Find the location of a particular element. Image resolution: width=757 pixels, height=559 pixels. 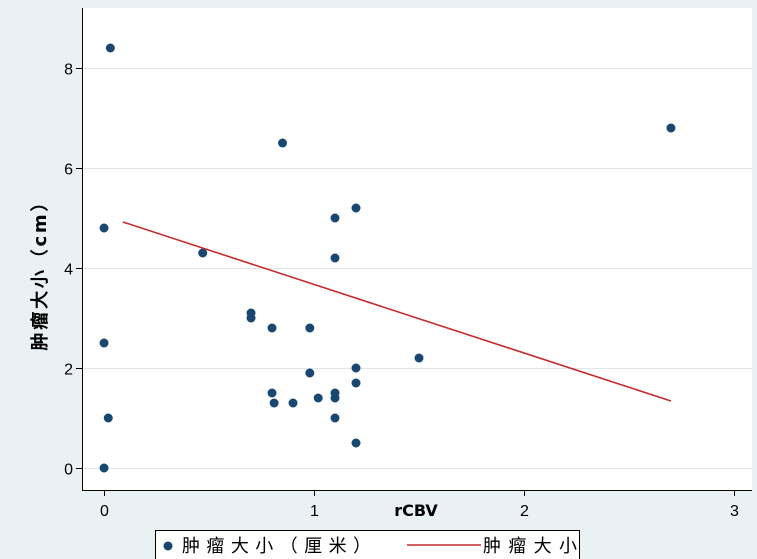

y-tick-label: 2 is located at coordinates (68, 370).